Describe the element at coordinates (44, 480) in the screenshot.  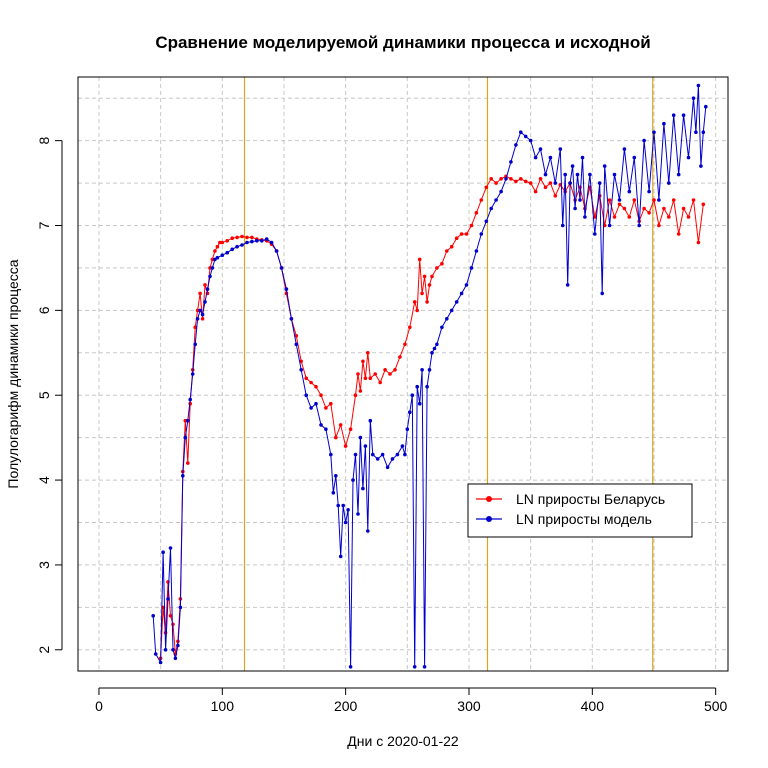
I see `y-tick-label: 4` at that location.